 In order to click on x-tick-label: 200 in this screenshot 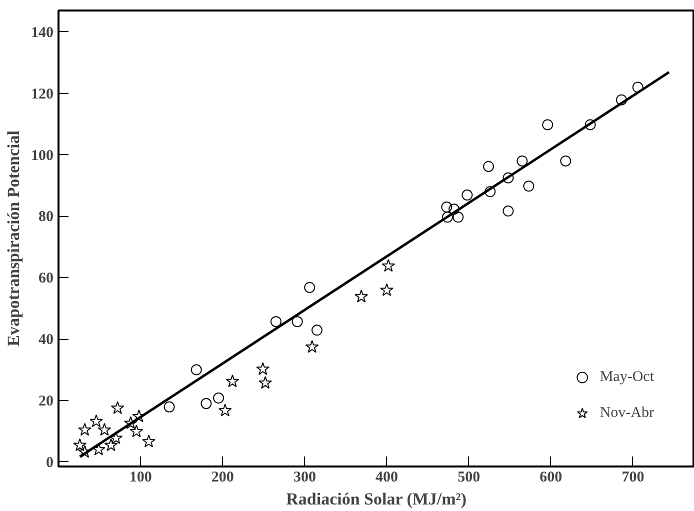, I will do `click(222, 478)`.